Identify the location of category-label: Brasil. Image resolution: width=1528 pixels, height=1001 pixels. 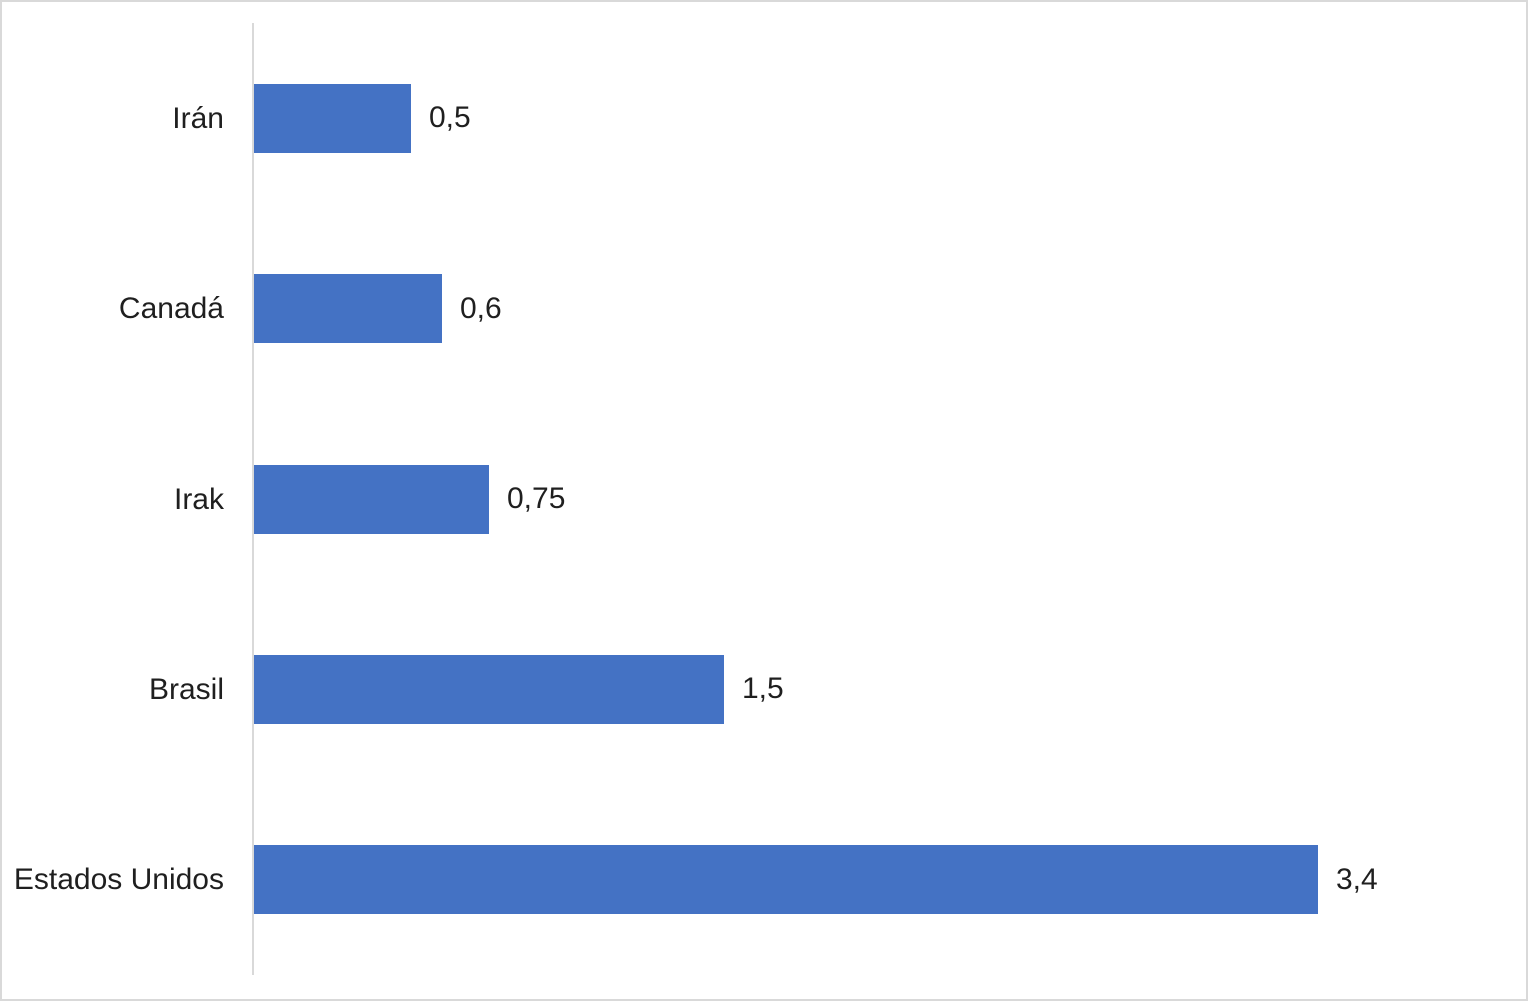
(186, 689).